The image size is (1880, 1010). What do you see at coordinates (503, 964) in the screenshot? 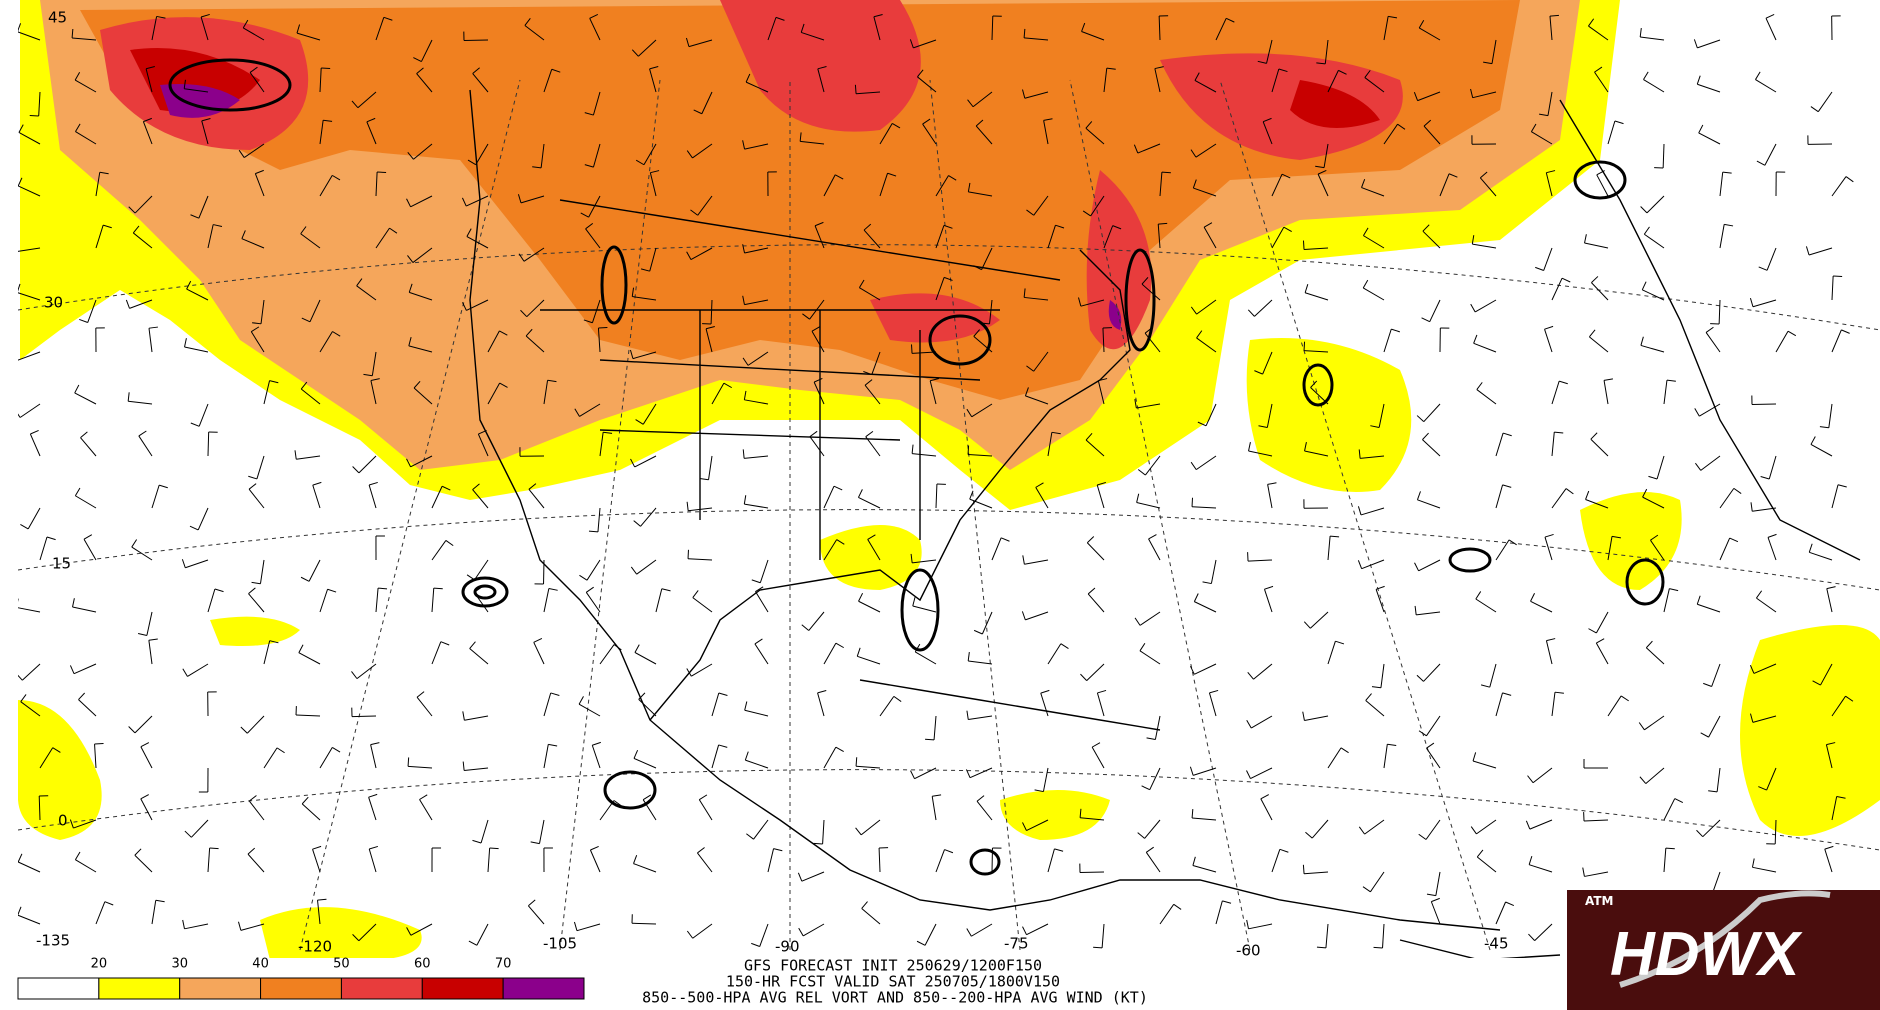
I see `colorbar-label: 70` at bounding box center [503, 964].